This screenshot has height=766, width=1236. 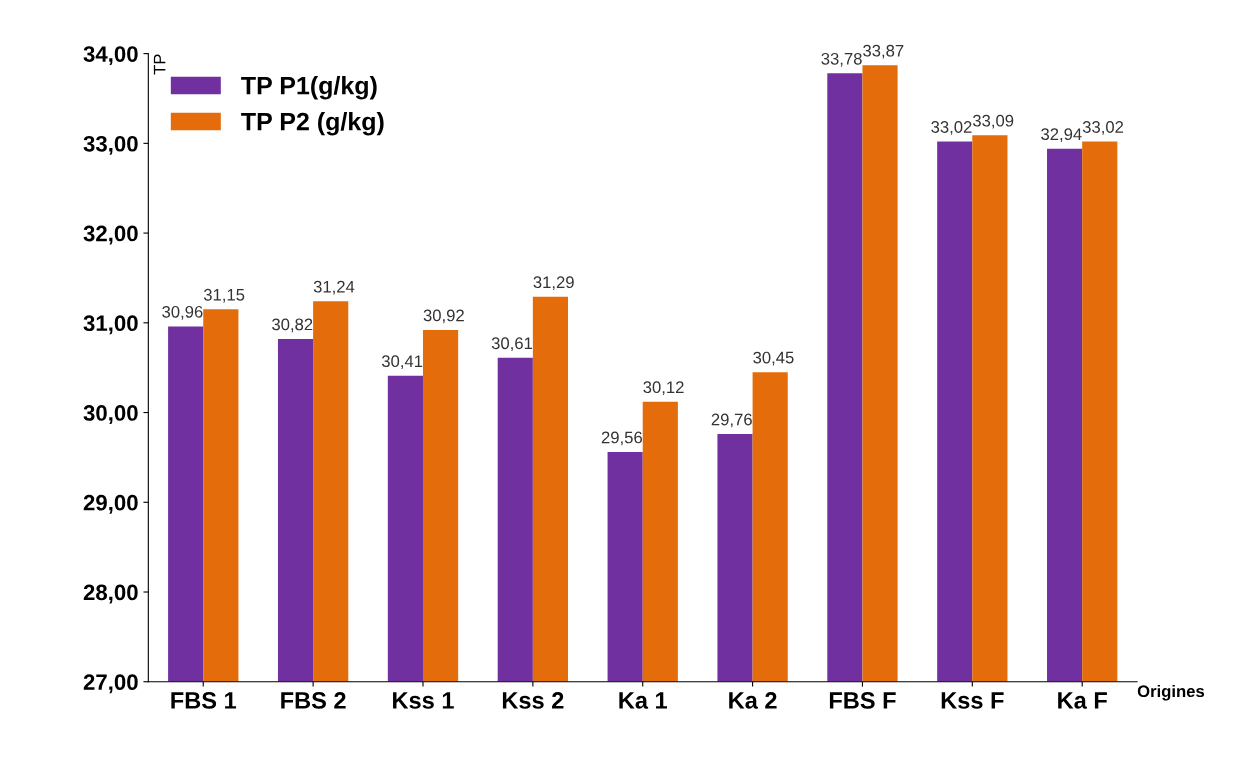 What do you see at coordinates (159, 64) in the screenshot?
I see `y-axis-title: TP` at bounding box center [159, 64].